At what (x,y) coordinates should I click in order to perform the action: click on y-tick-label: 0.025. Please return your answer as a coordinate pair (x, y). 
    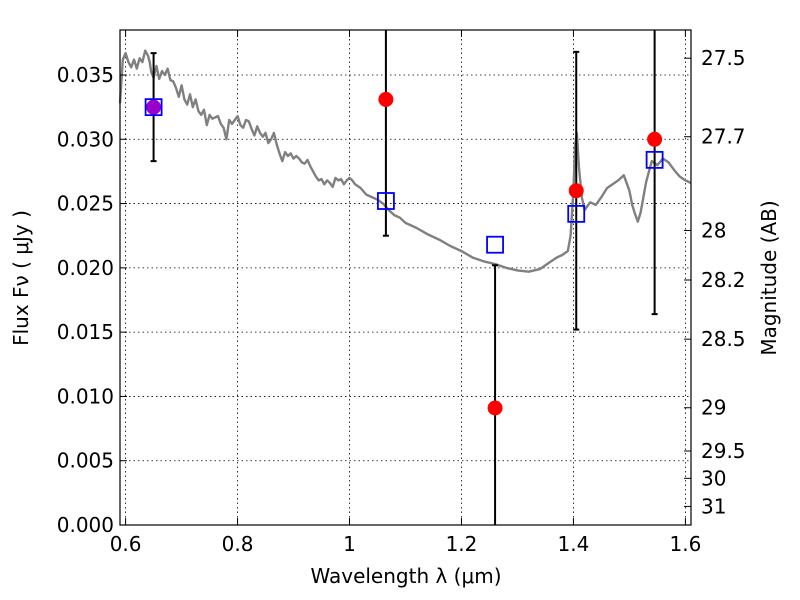
    Looking at the image, I should click on (85, 204).